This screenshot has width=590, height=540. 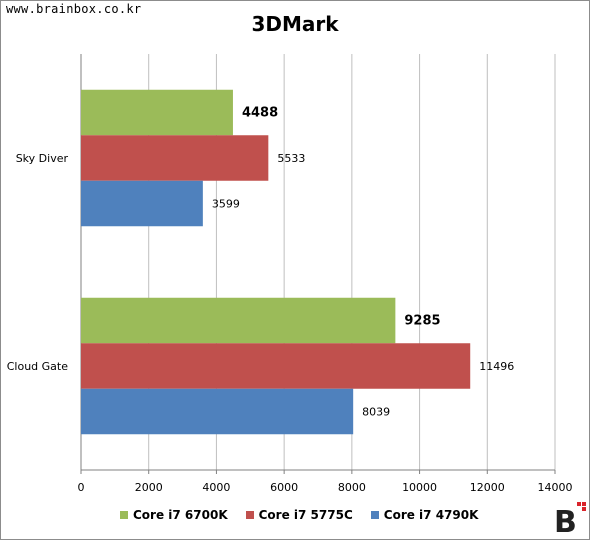 I want to click on legend-label-4790k: Core i7 4790K, so click(x=431, y=515).